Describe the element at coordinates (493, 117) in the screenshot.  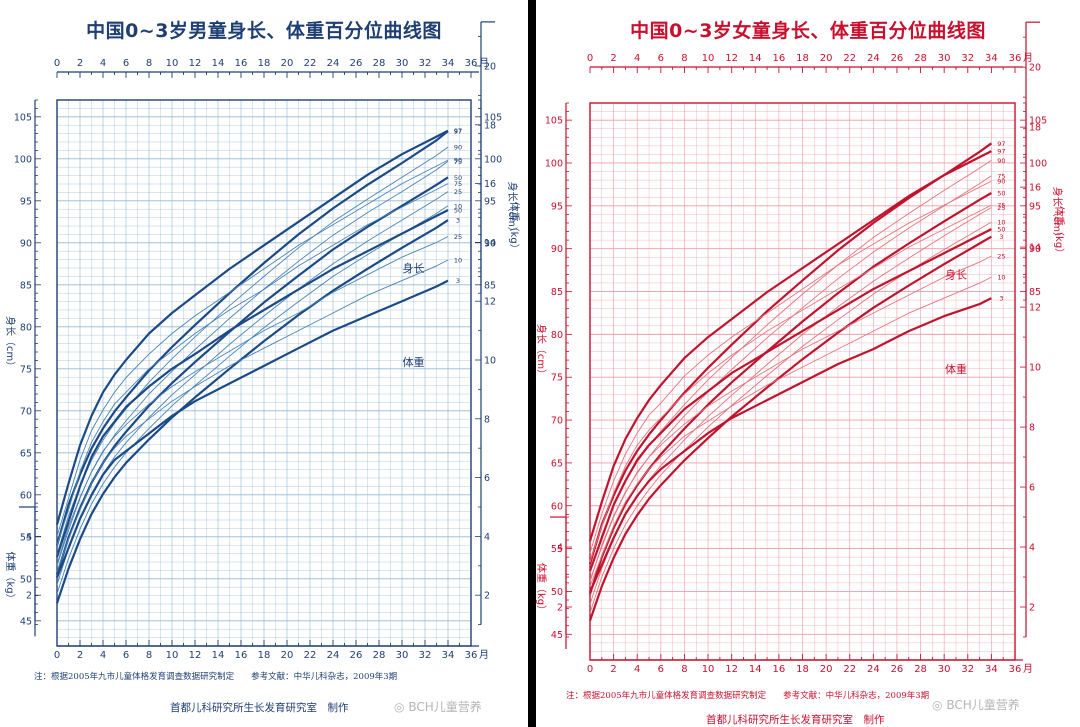
I see `right-cm-label: 105` at that location.